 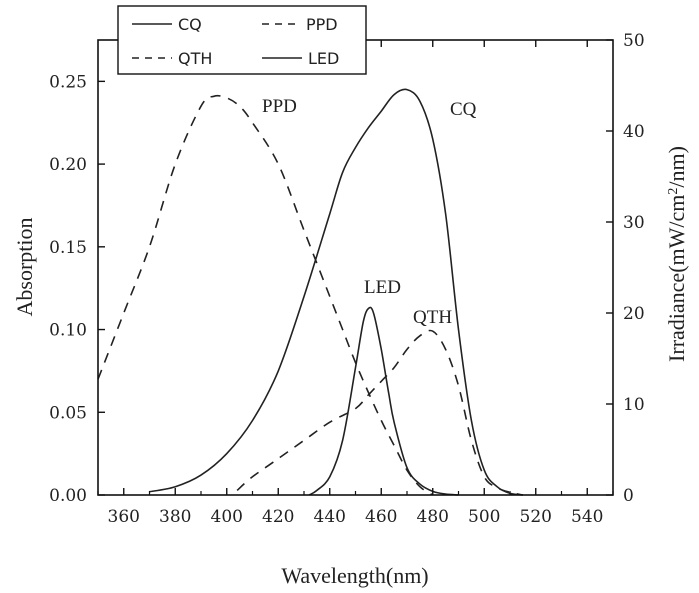 I want to click on legend-label-led: LED, so click(x=323, y=58).